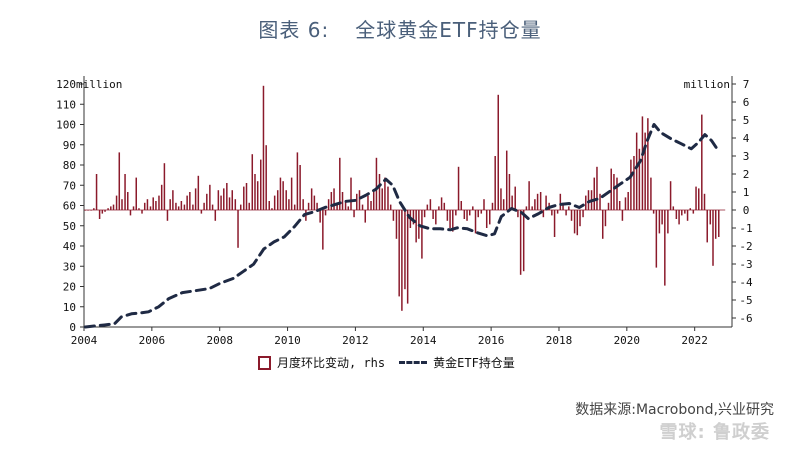 Image resolution: width=800 pixels, height=453 pixels. What do you see at coordinates (413, 362) in the screenshot?
I see `legend-line-swatch` at bounding box center [413, 362].